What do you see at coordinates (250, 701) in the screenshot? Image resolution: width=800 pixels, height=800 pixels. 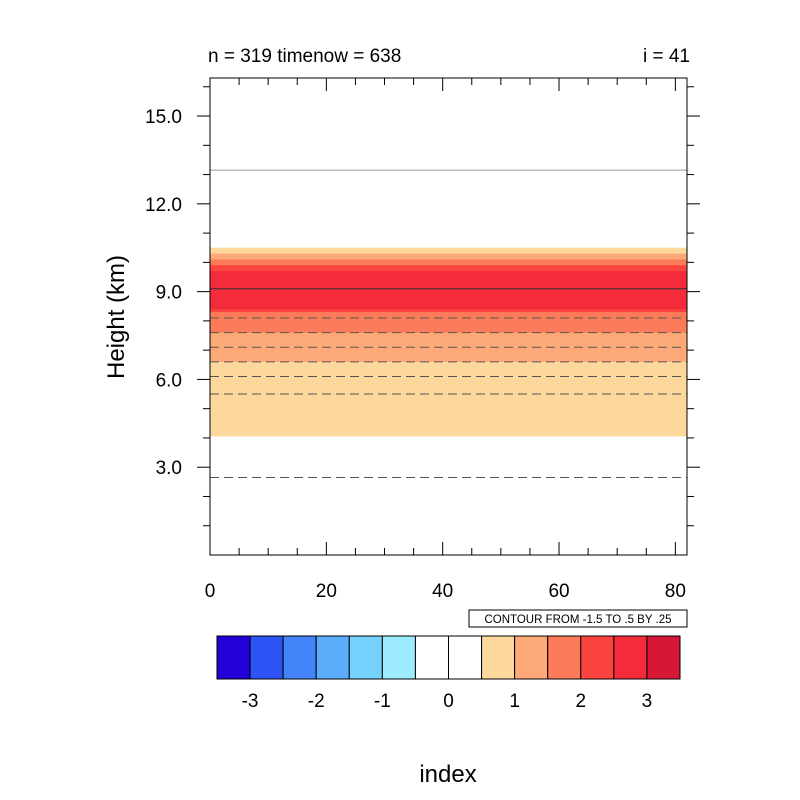 I see `colorbar-label: -3` at bounding box center [250, 701].